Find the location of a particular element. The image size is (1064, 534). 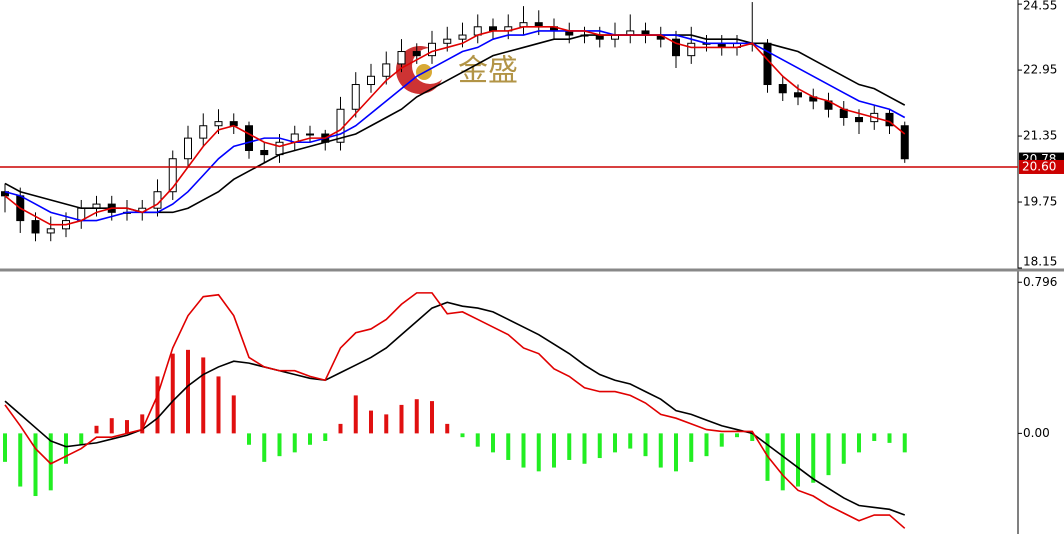

y-tick-label: 21.35 is located at coordinates (1040, 136).